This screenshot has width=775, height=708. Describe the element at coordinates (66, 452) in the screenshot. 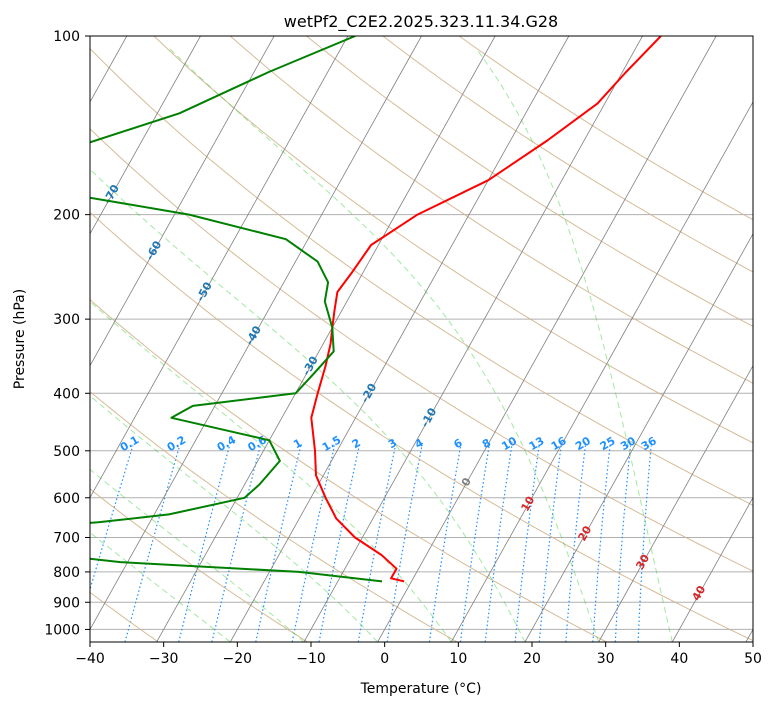

I see `y-tick-label: 500` at that location.